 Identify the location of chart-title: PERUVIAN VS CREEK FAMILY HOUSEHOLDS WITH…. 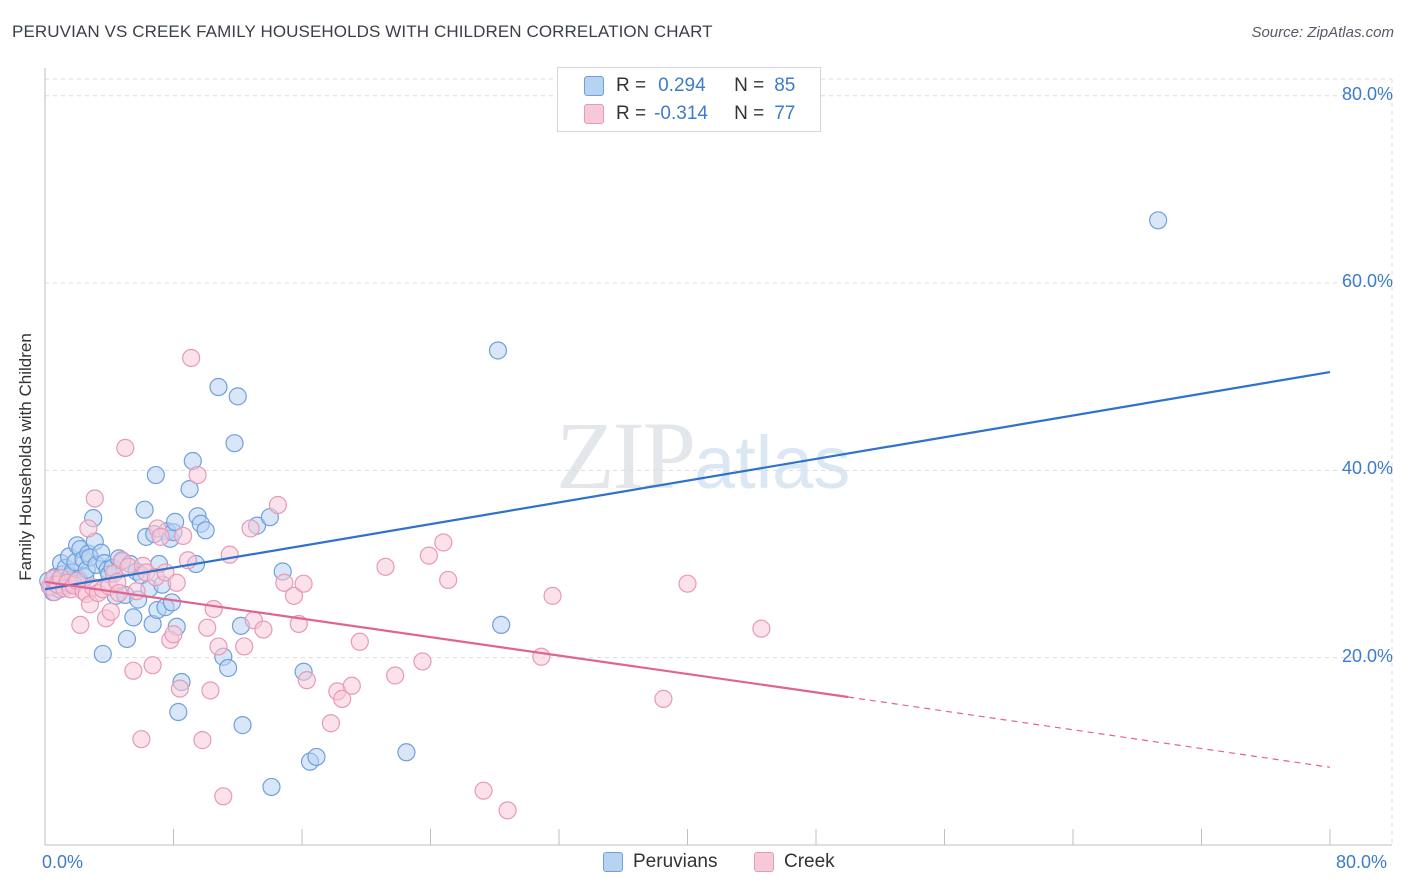
(362, 31).